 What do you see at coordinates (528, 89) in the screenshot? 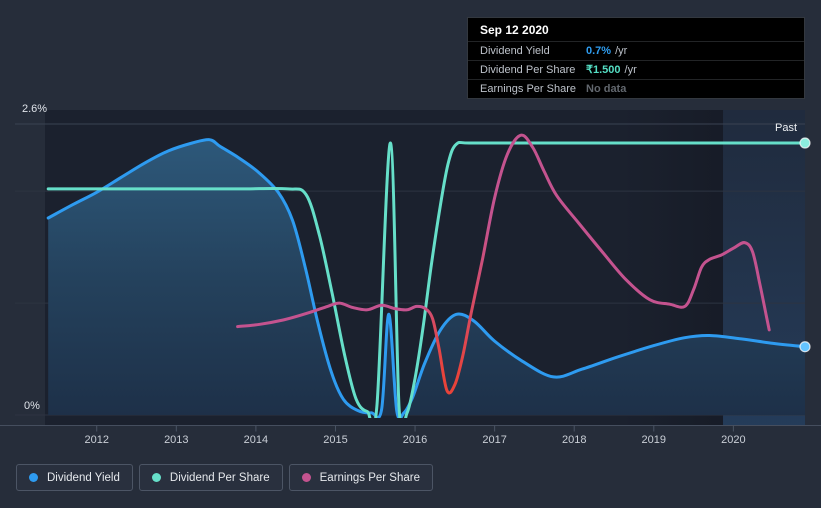
I see `tooltip-label: Earnings Per Share` at bounding box center [528, 89].